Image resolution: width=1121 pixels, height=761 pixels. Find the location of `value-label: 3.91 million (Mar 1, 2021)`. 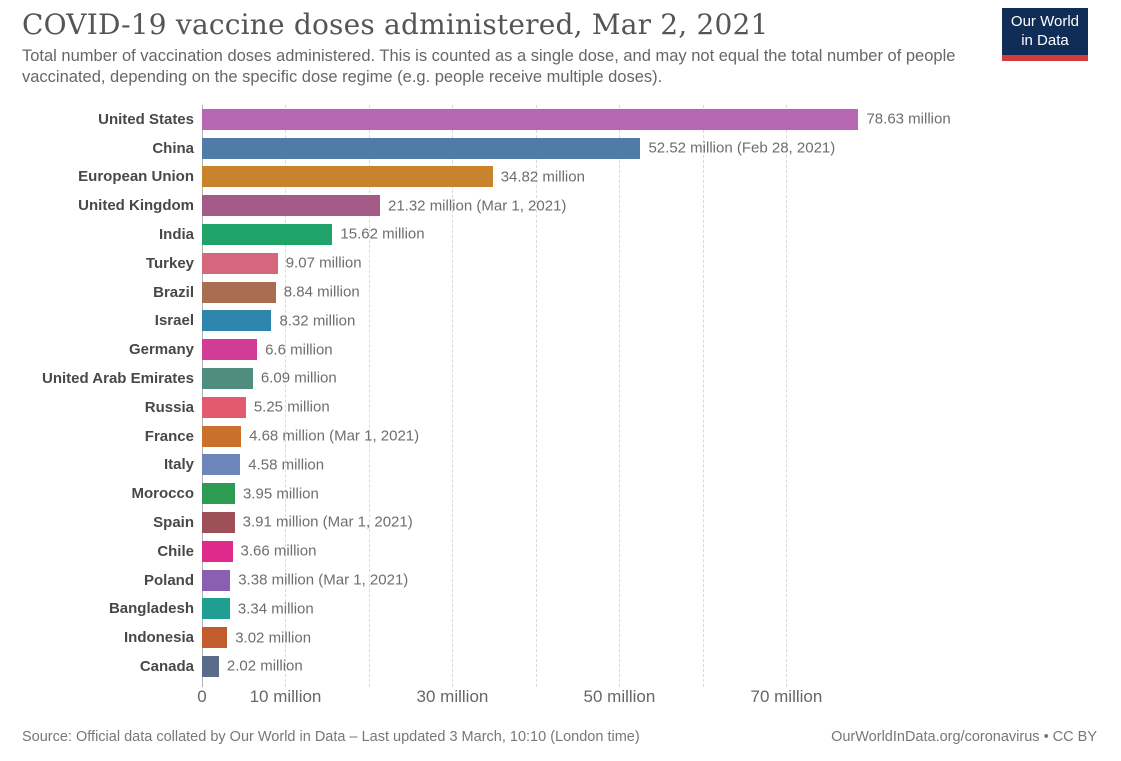

value-label: 3.91 million (Mar 1, 2021) is located at coordinates (327, 522).